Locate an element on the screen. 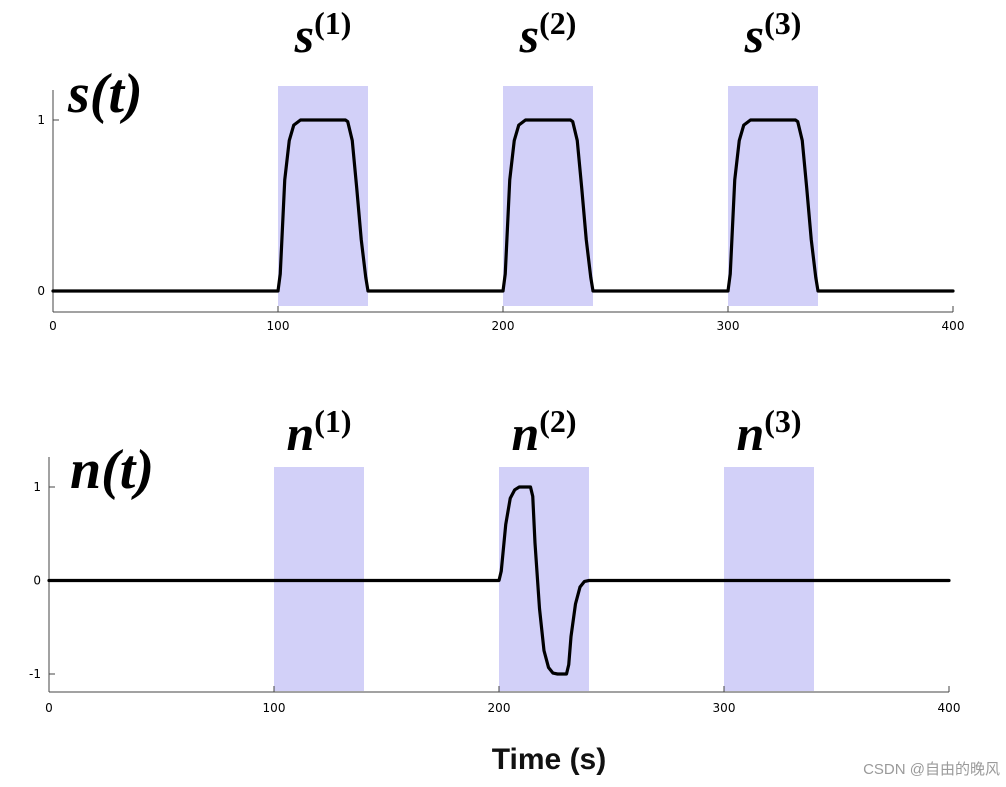 The height and width of the screenshot is (787, 1006). window-label-2: n(2) is located at coordinates (543, 432).